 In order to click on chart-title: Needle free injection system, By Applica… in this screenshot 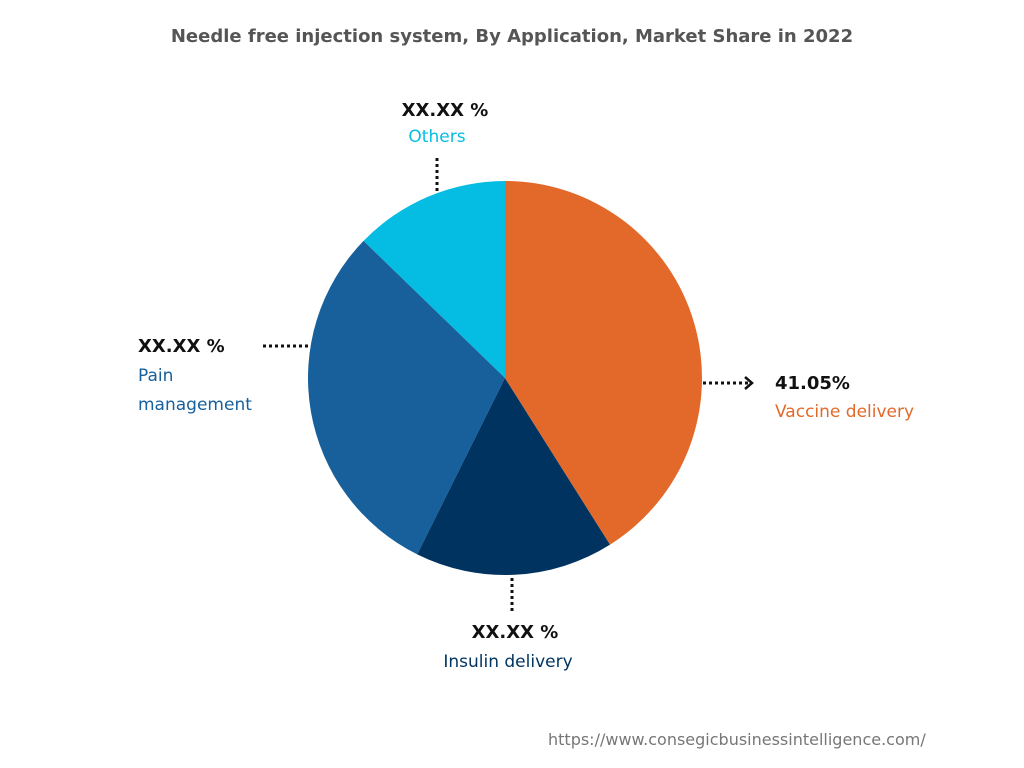, I will do `click(512, 36)`.